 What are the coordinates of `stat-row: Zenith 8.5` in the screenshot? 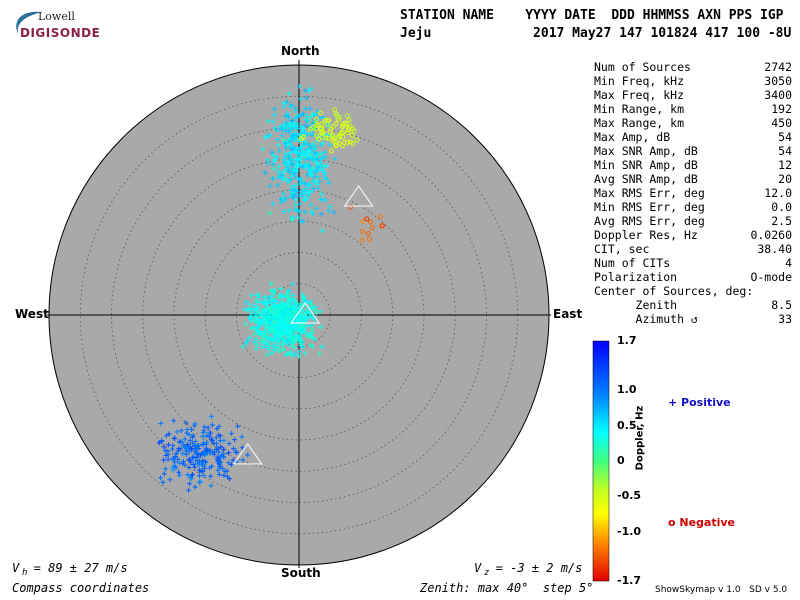 It's located at (693, 305).